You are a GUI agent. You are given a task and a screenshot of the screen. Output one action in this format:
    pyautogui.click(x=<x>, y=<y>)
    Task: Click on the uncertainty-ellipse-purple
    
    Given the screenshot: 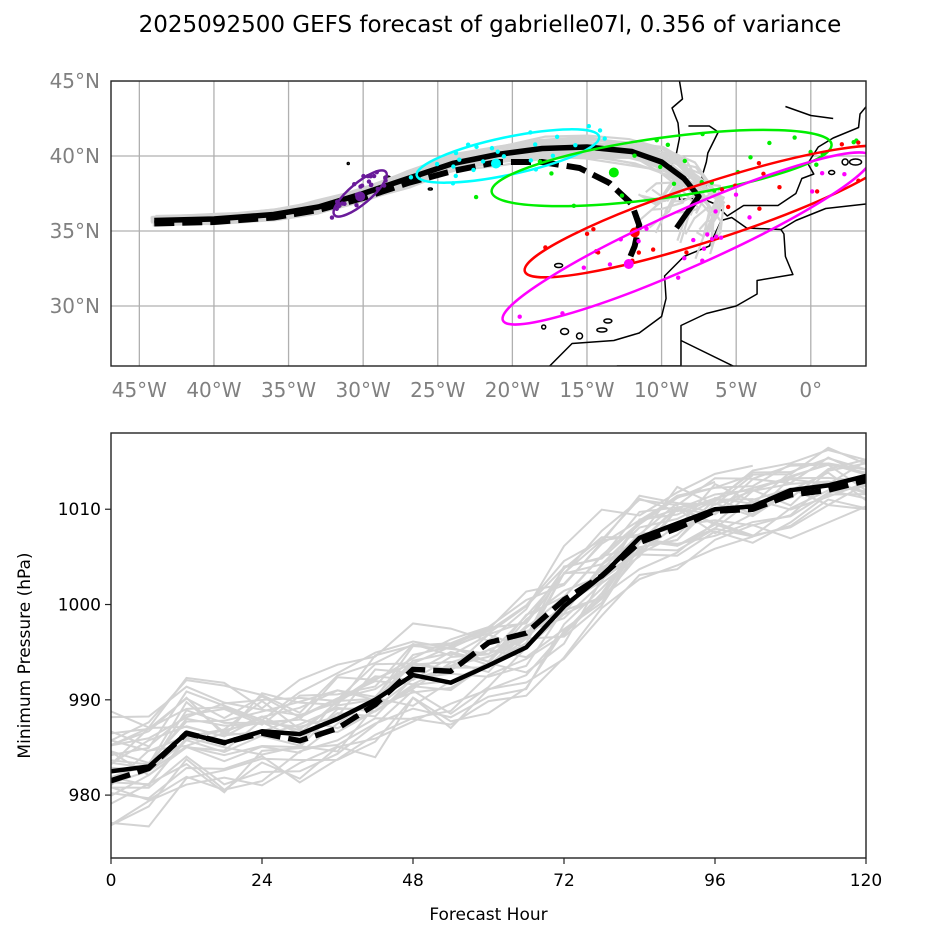 What is the action you would take?
    pyautogui.click(x=360, y=193)
    